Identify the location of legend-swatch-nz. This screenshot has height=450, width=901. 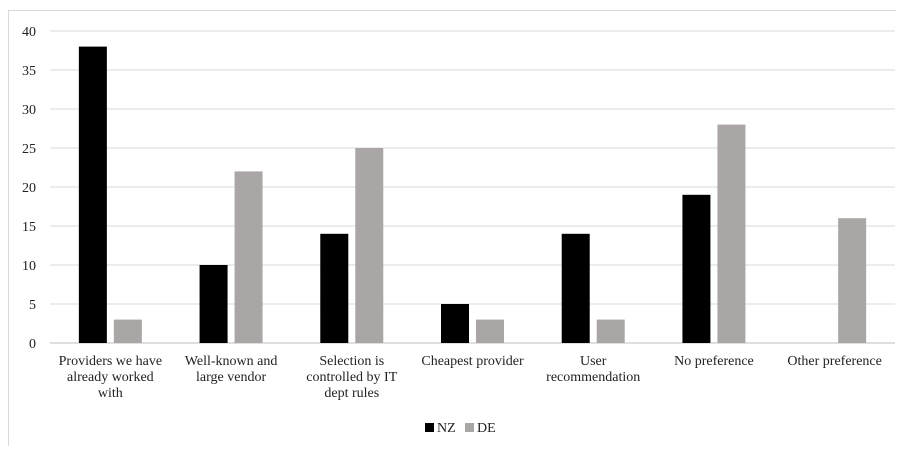
(429, 427).